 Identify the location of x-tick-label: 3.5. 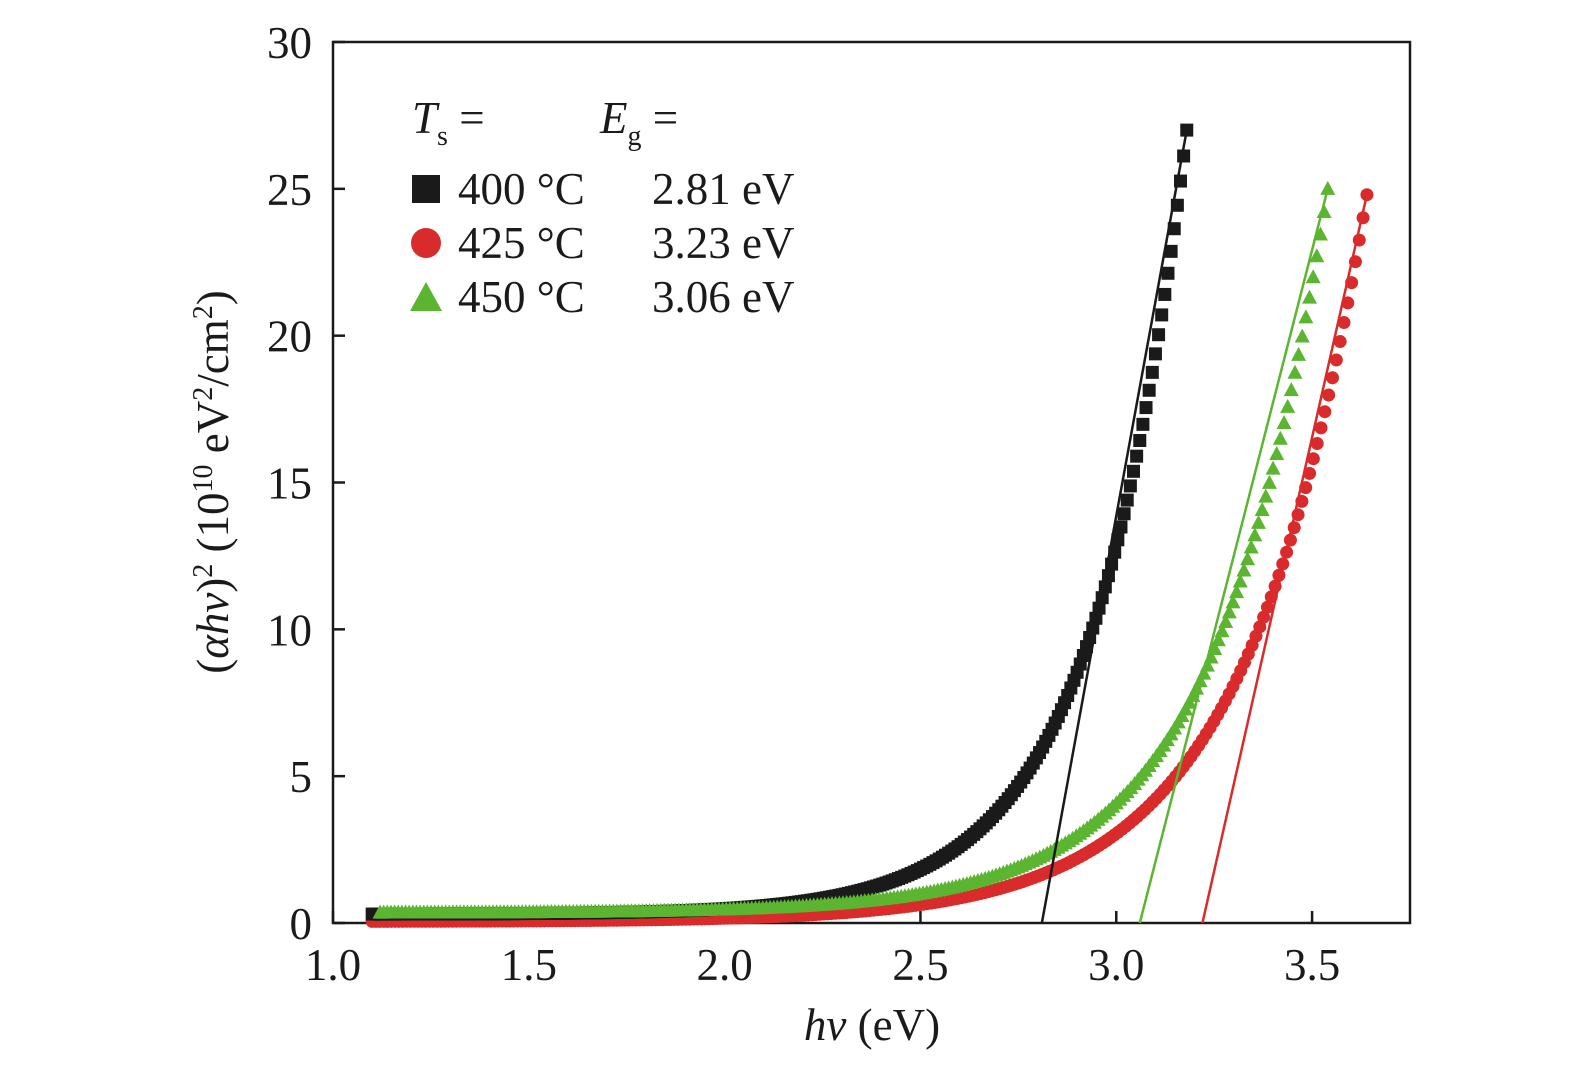
(1312, 965).